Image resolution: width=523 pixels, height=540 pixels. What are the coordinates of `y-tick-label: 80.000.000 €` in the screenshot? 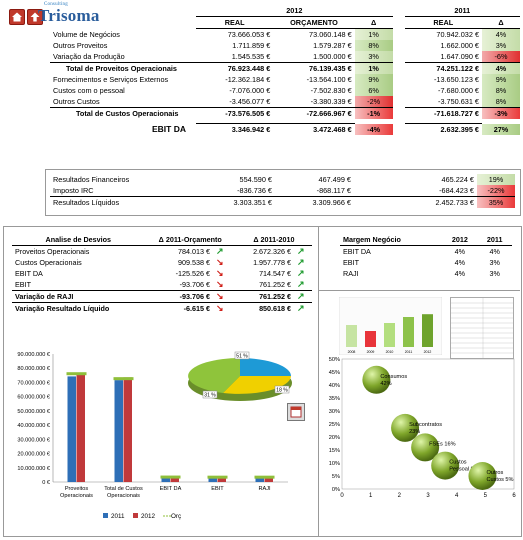 It's located at (34, 369).